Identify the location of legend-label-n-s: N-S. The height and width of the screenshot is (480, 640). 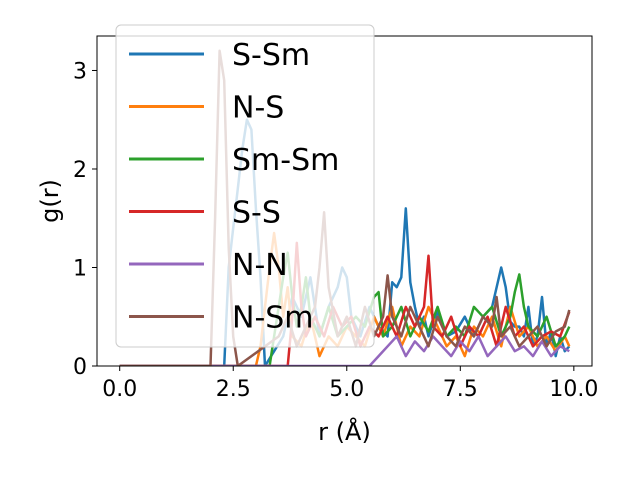
(258, 108).